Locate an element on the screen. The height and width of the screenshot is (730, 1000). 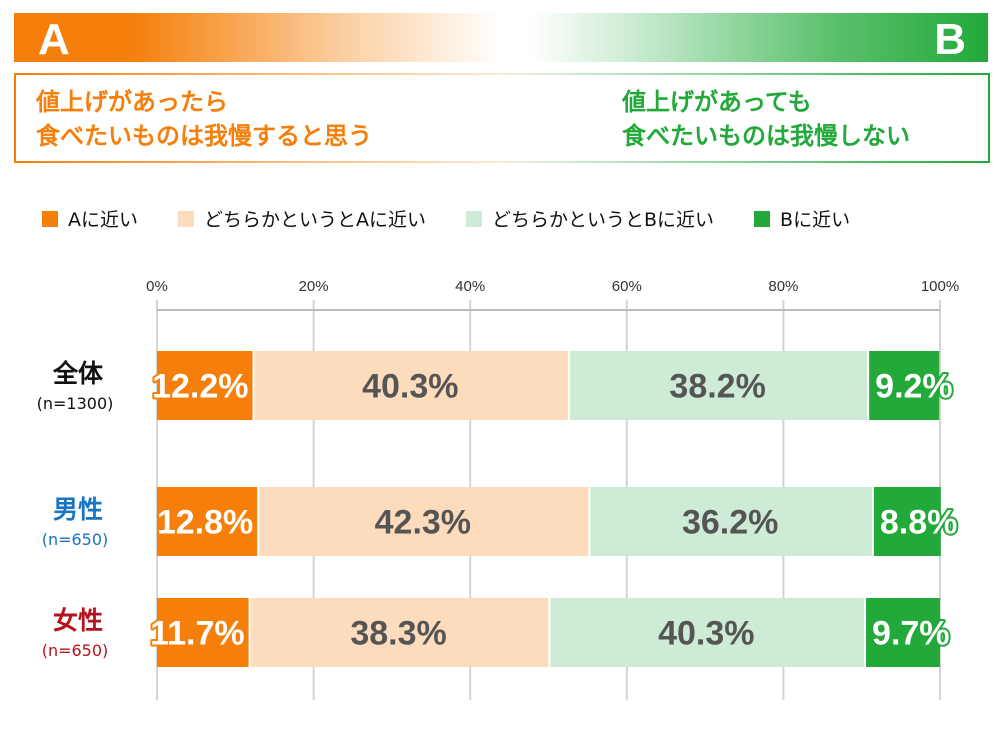
data-label: 12.2% is located at coordinates (200, 387).